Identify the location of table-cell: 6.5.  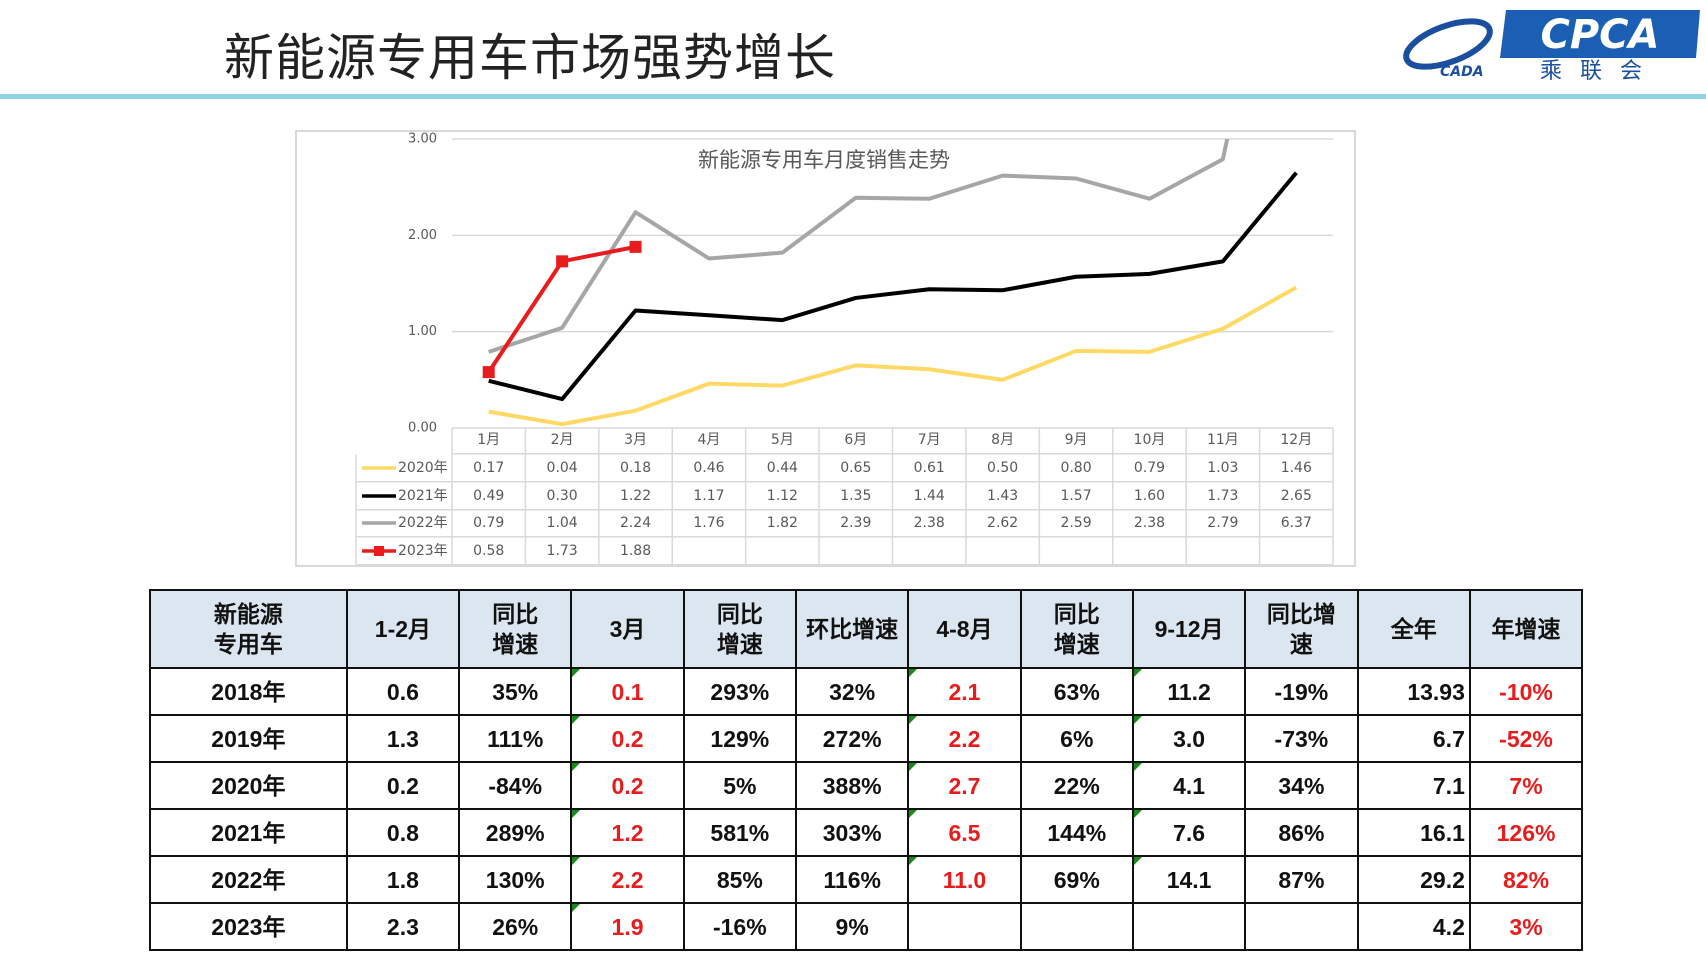
(964, 832).